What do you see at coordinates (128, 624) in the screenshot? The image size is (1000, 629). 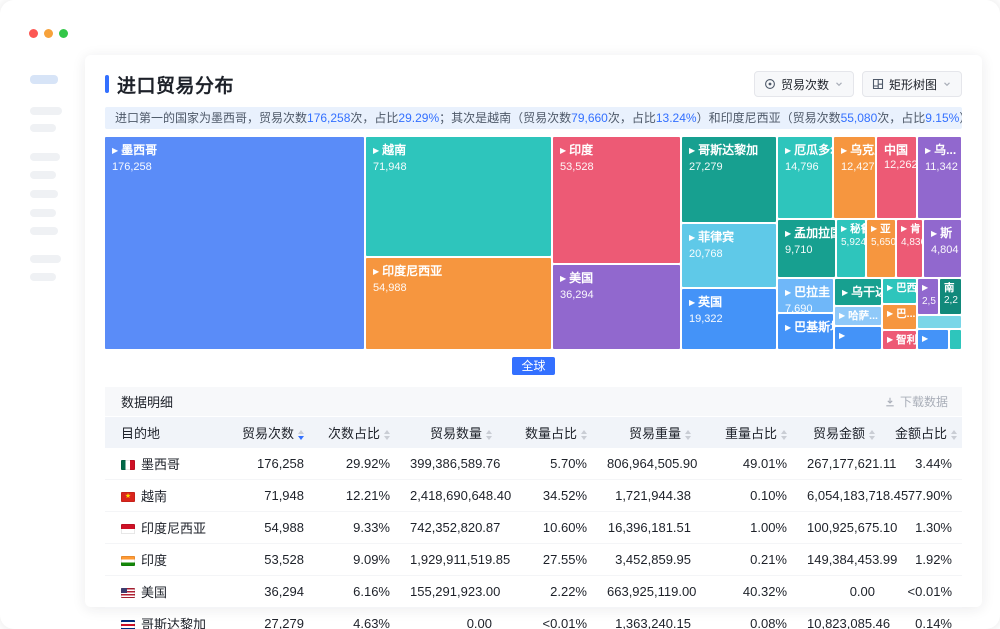 I see `flag-cr-icon` at bounding box center [128, 624].